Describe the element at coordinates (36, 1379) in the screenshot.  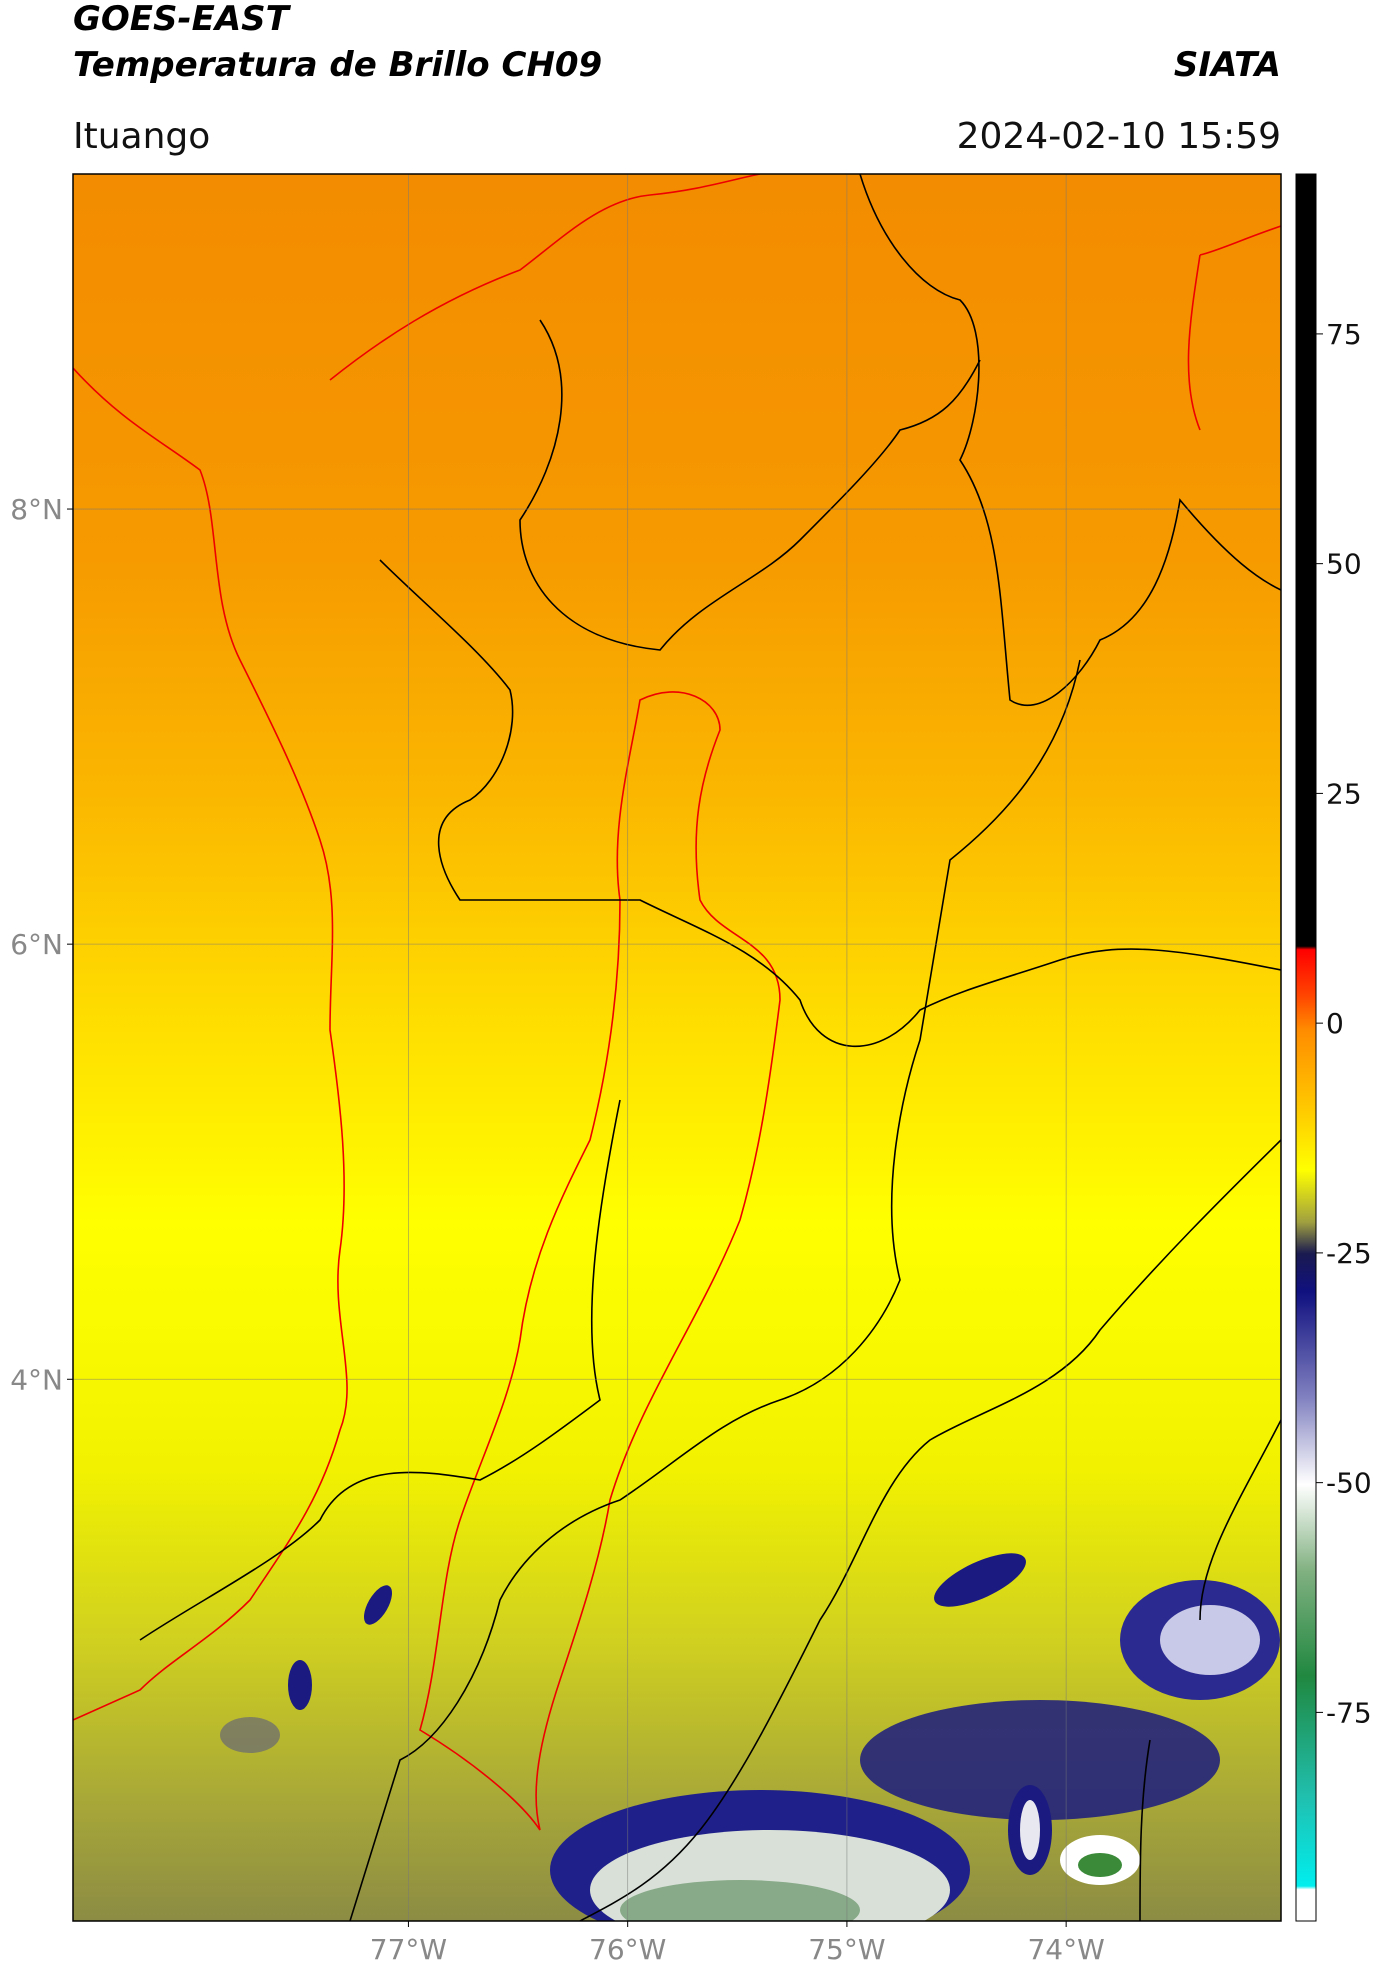
I see `y-tick-label: 4°N` at that location.